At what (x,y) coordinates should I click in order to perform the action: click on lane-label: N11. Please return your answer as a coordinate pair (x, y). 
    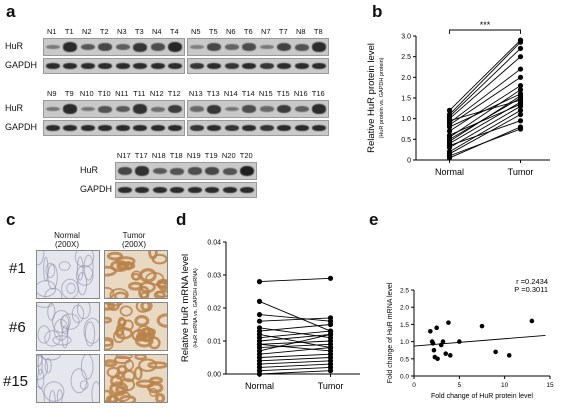
    Looking at the image, I should click on (122, 93).